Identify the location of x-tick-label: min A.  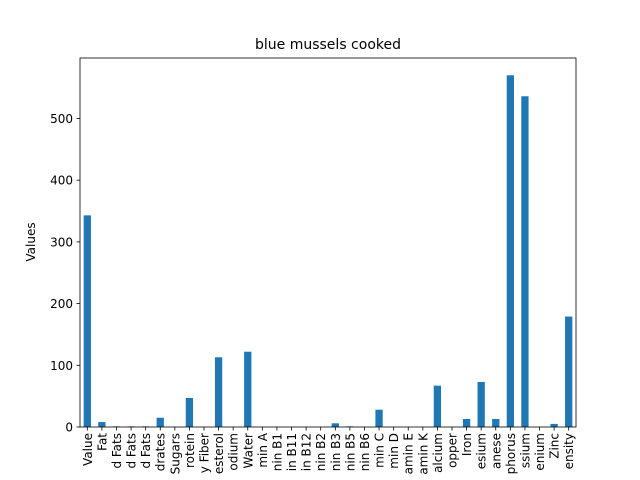
(263, 449).